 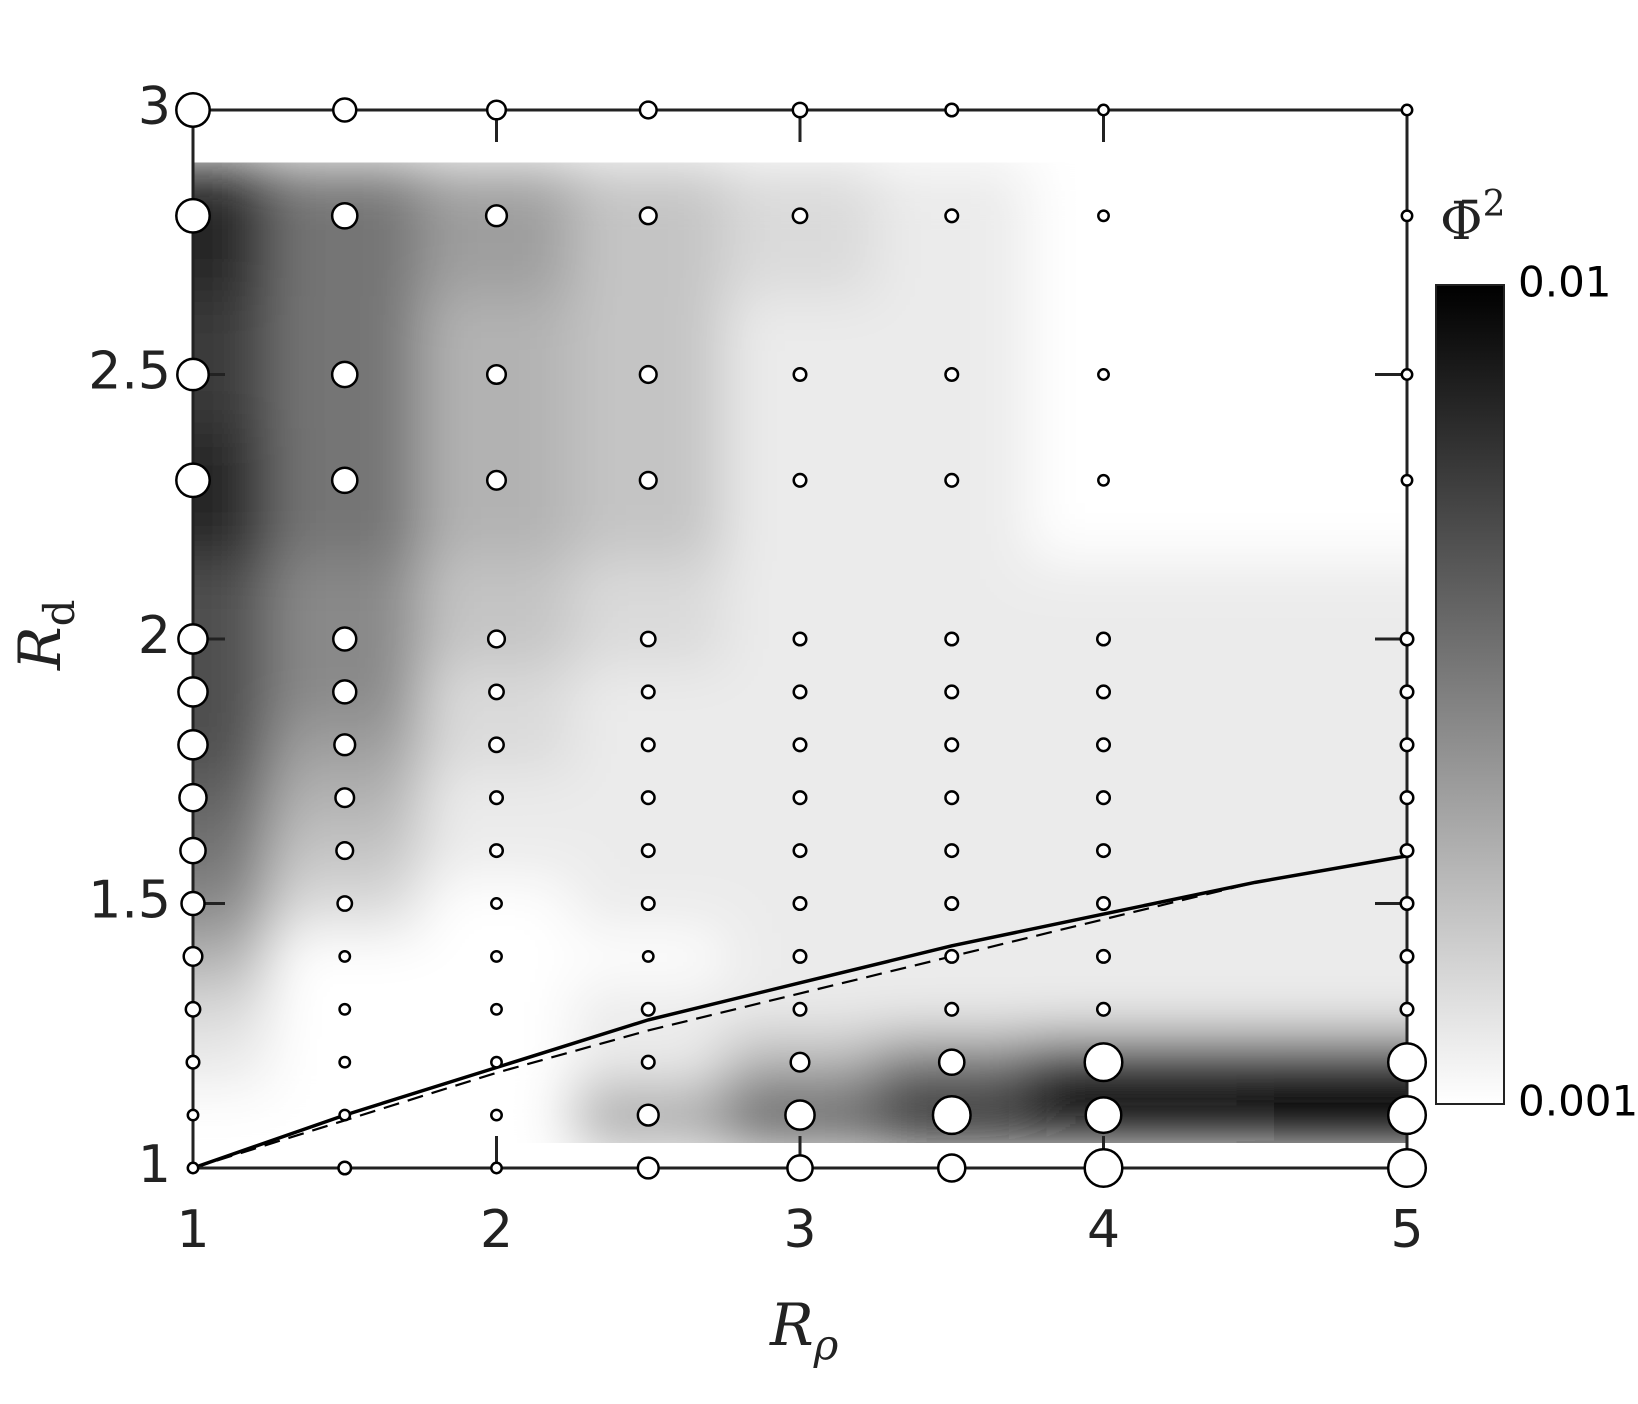 I want to click on x-tick-label: 5, so click(x=1406, y=1230).